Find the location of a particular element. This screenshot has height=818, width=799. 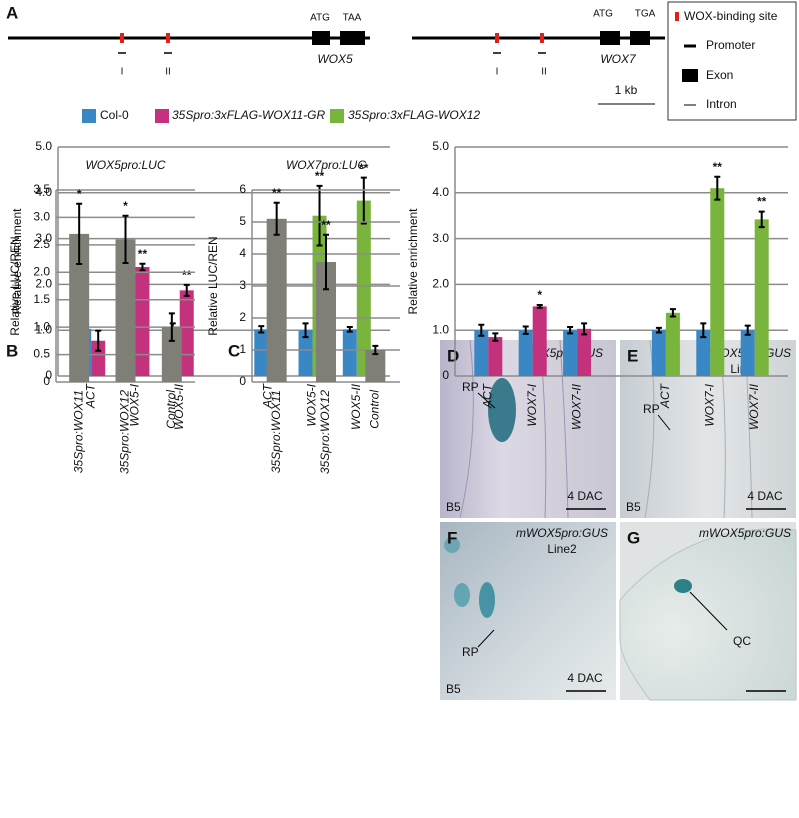

construct-line: Line2 is located at coordinates (562, 549).